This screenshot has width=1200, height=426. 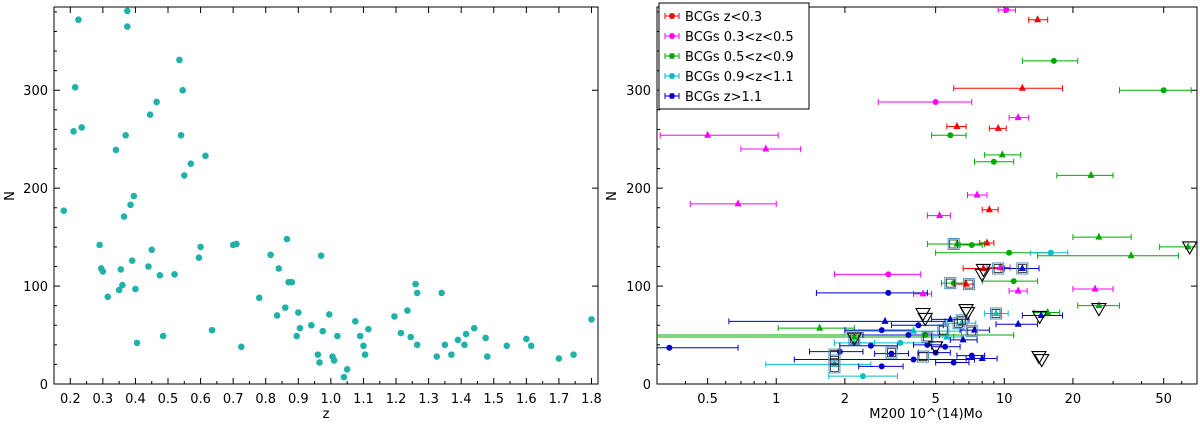 I want to click on x-tick-label: 1, so click(x=776, y=399).